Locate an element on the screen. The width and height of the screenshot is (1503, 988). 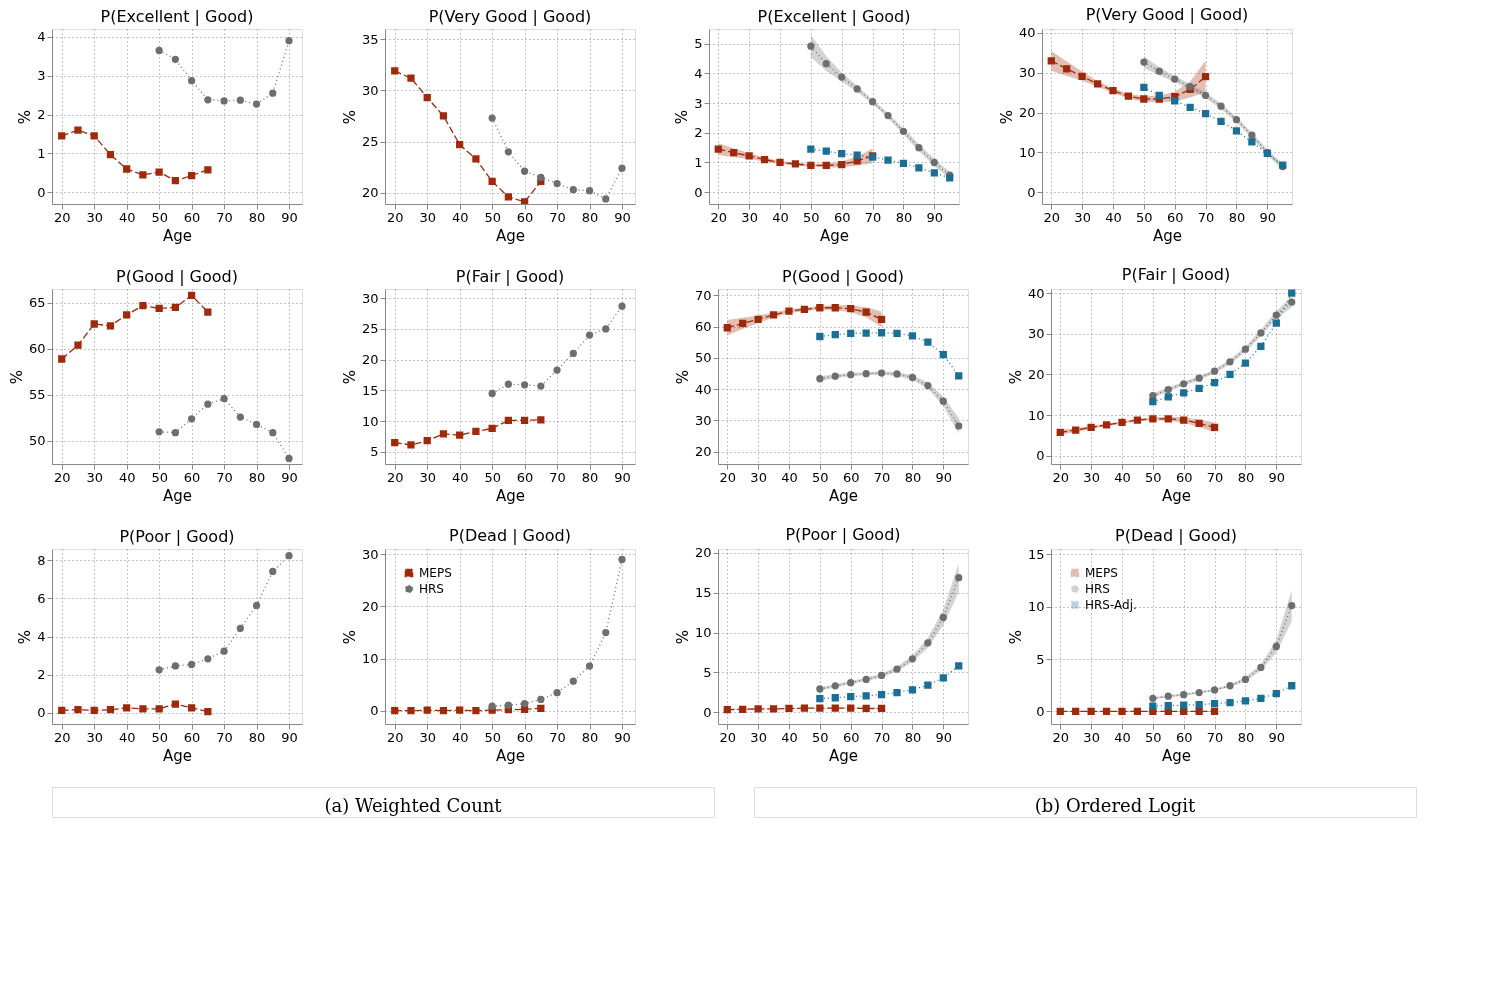
y-tick-label: 6 is located at coordinates (41, 598).